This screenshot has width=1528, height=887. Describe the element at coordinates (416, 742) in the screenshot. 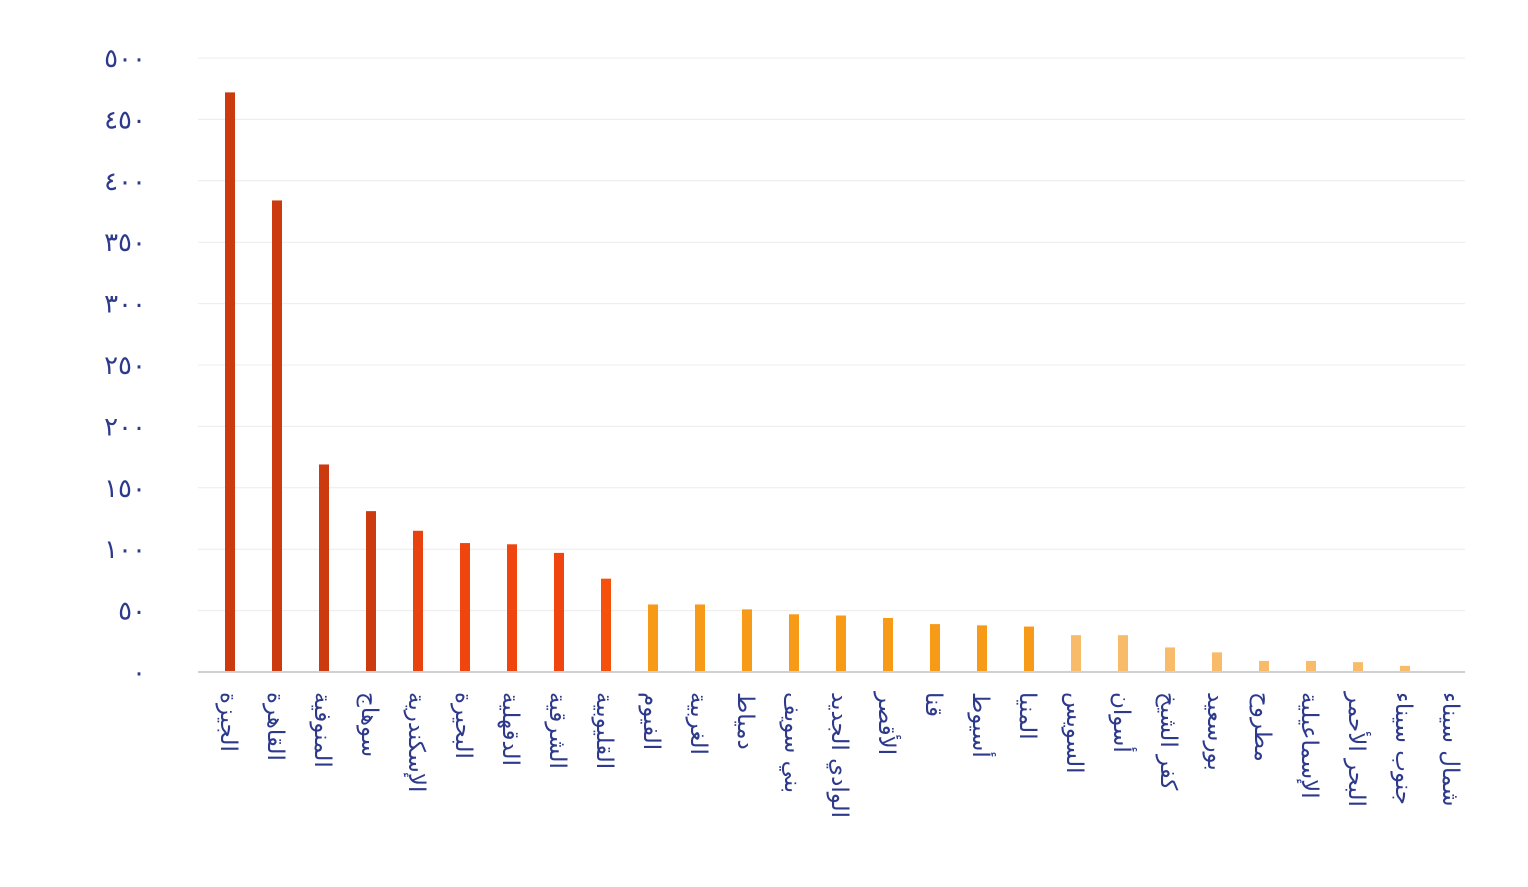

I see `x-tick-label: الإسكندرية` at that location.